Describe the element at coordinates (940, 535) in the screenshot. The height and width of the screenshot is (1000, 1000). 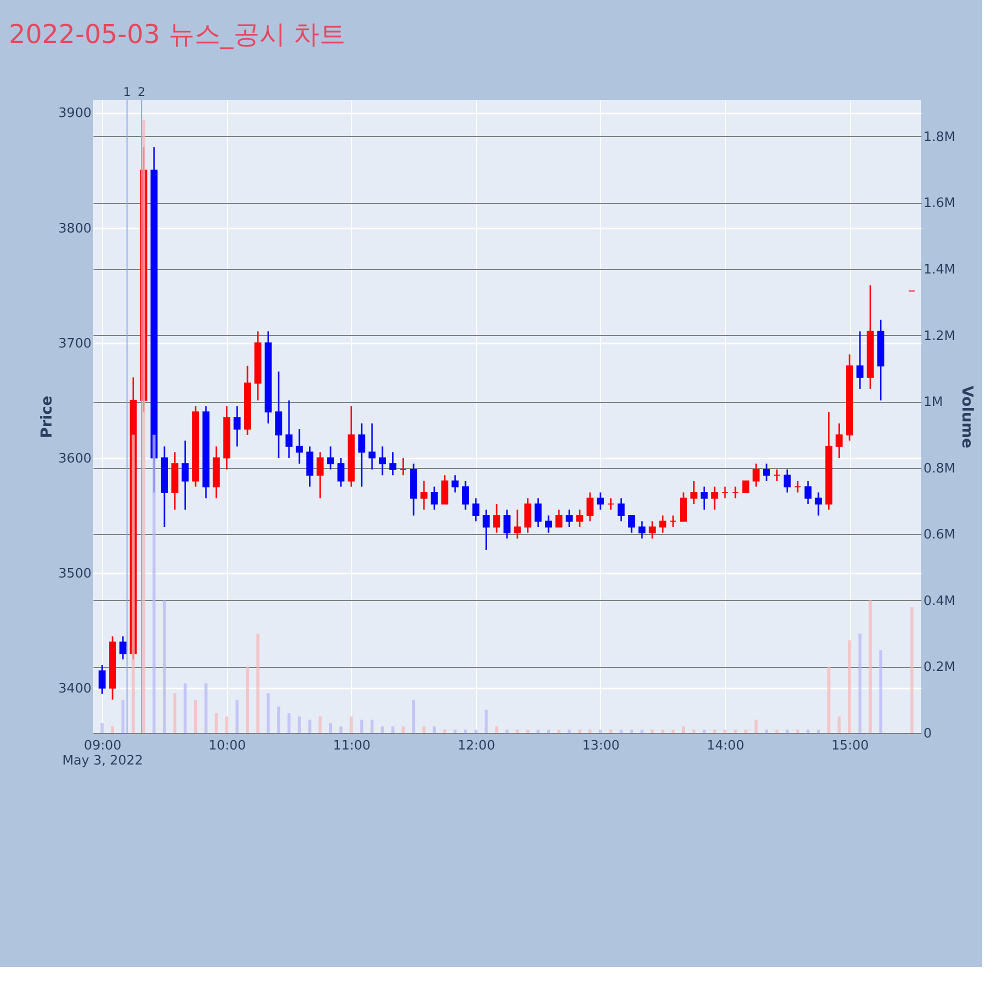
I see `y2-tick-label: 0.6M` at that location.